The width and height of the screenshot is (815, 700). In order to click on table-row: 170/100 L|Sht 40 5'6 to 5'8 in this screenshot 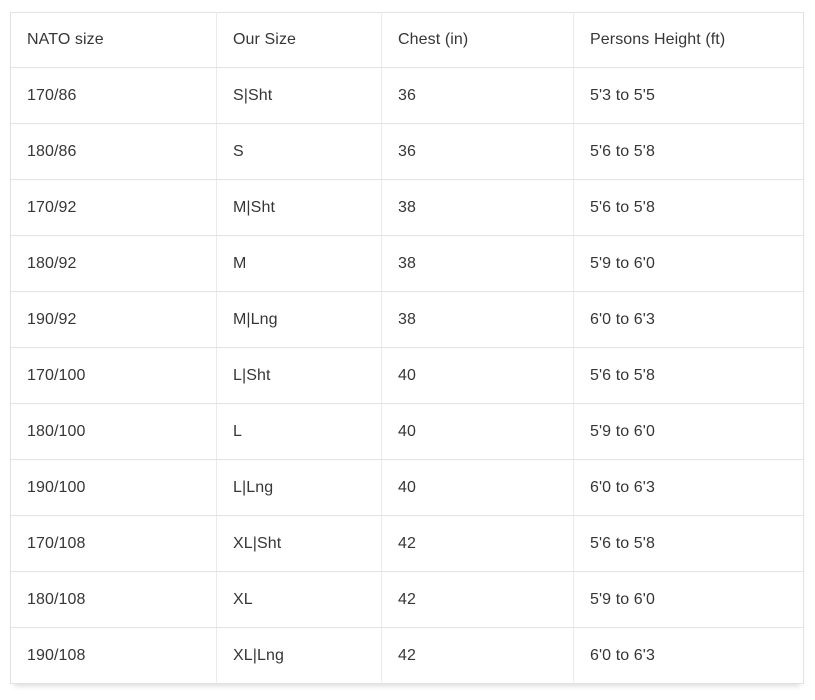, I will do `click(407, 375)`.